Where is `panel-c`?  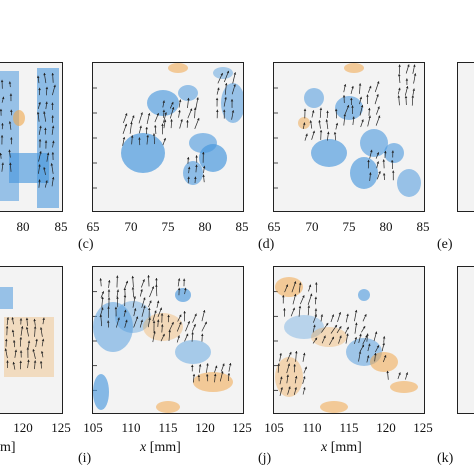
panel-c is located at coordinates (168, 137).